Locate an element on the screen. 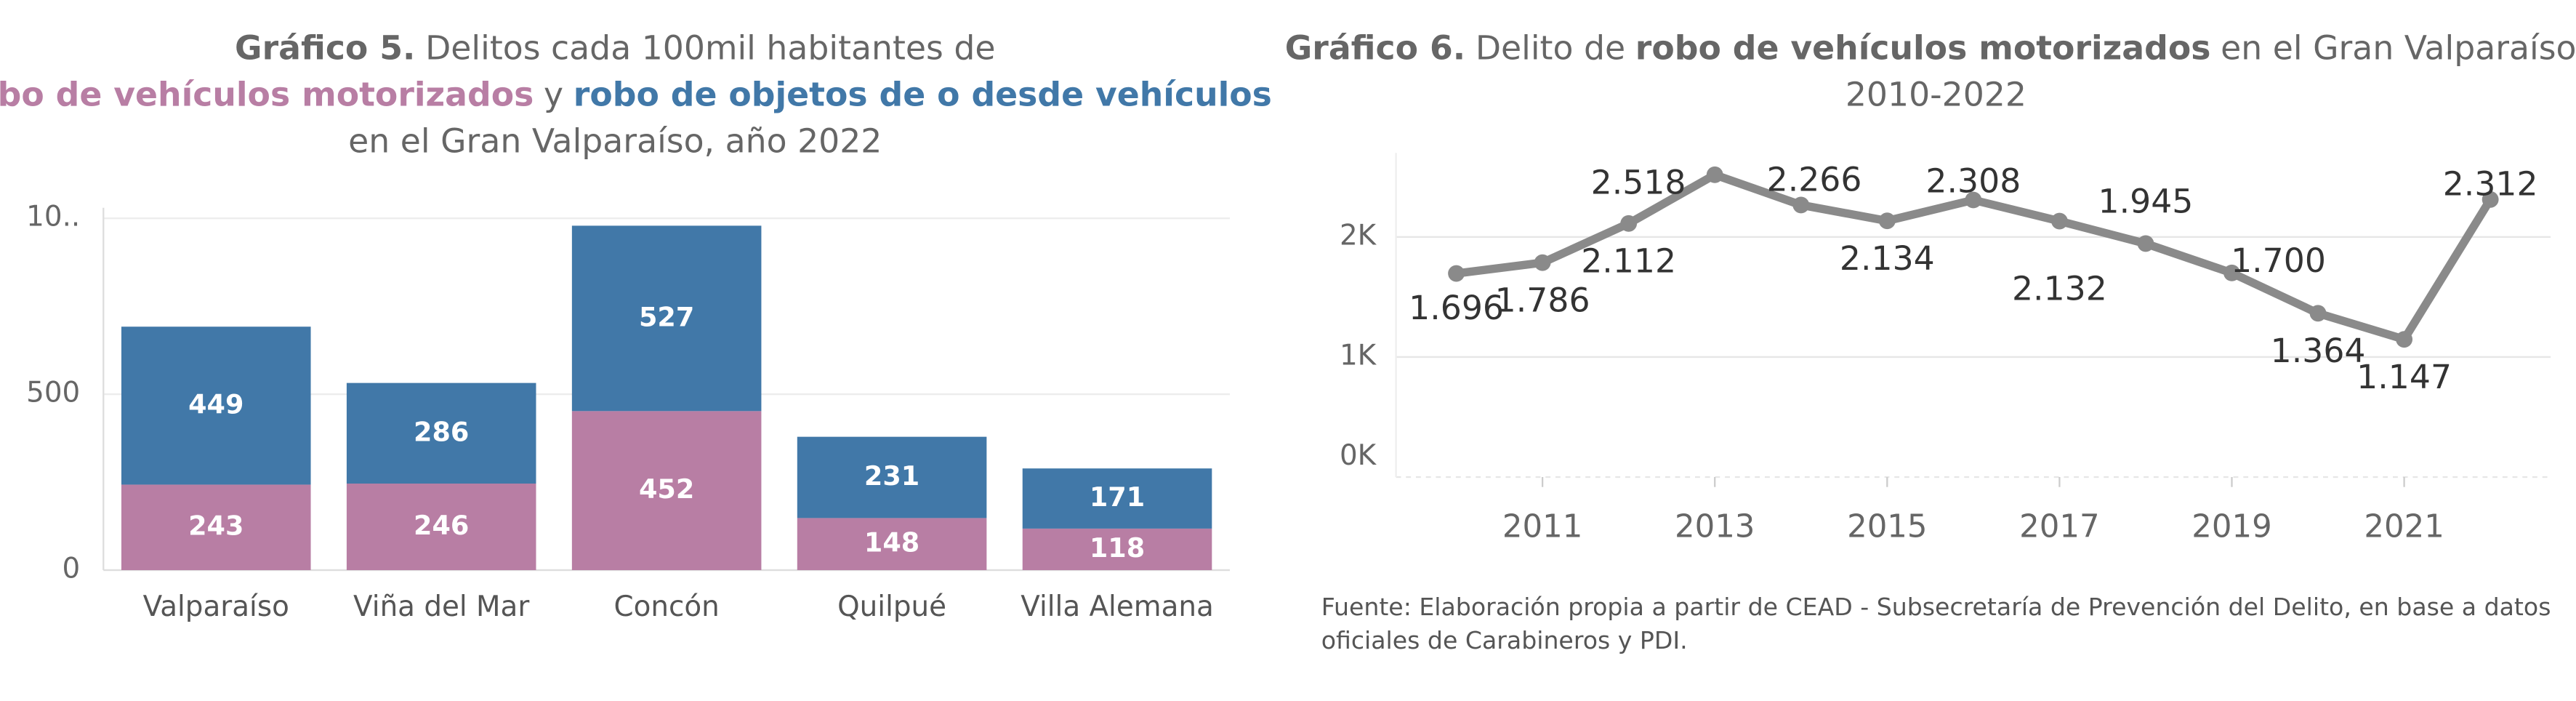 The width and height of the screenshot is (2576, 701). x-tick-label: 2021 is located at coordinates (2404, 526).